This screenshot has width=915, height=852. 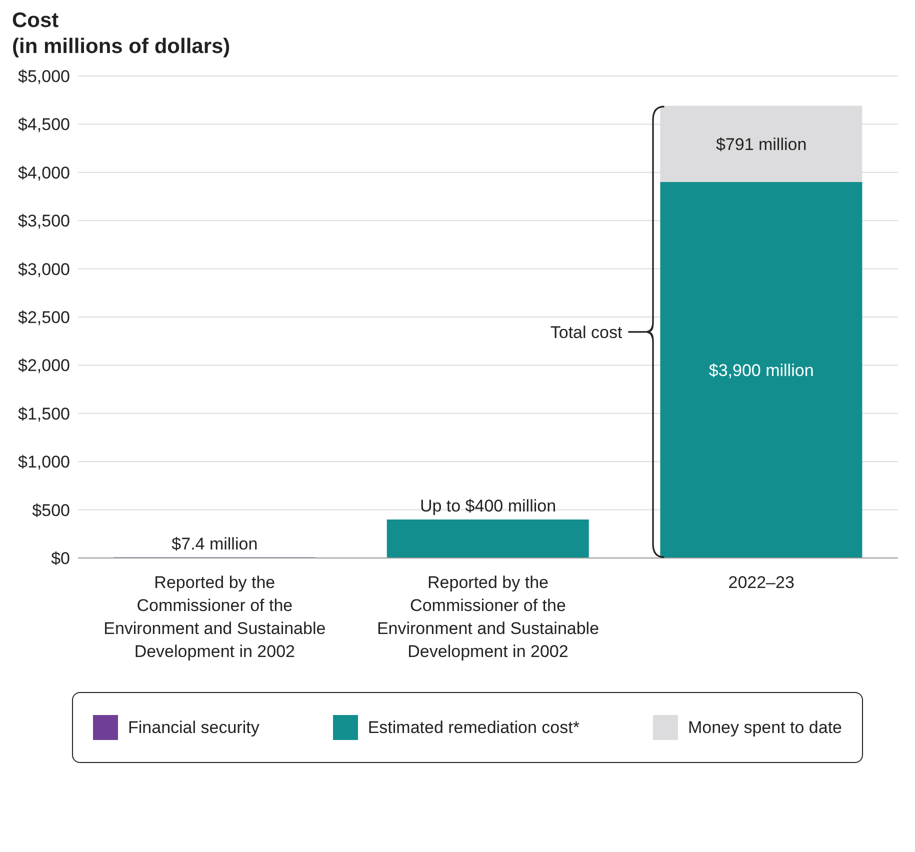 What do you see at coordinates (761, 370) in the screenshot?
I see `data-label: $3,900 million` at bounding box center [761, 370].